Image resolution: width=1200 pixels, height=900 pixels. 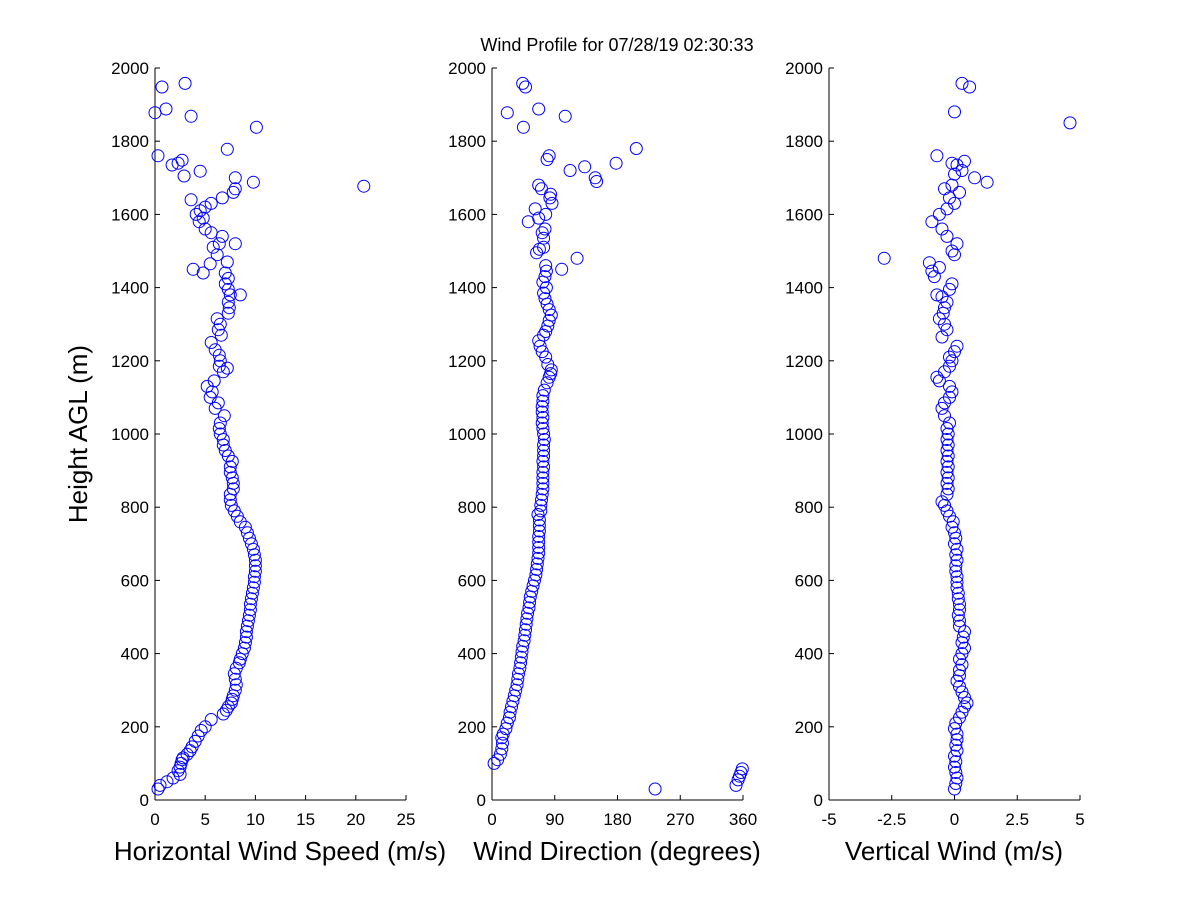 What do you see at coordinates (809, 727) in the screenshot?
I see `y-tick-label-vertical: 200` at bounding box center [809, 727].